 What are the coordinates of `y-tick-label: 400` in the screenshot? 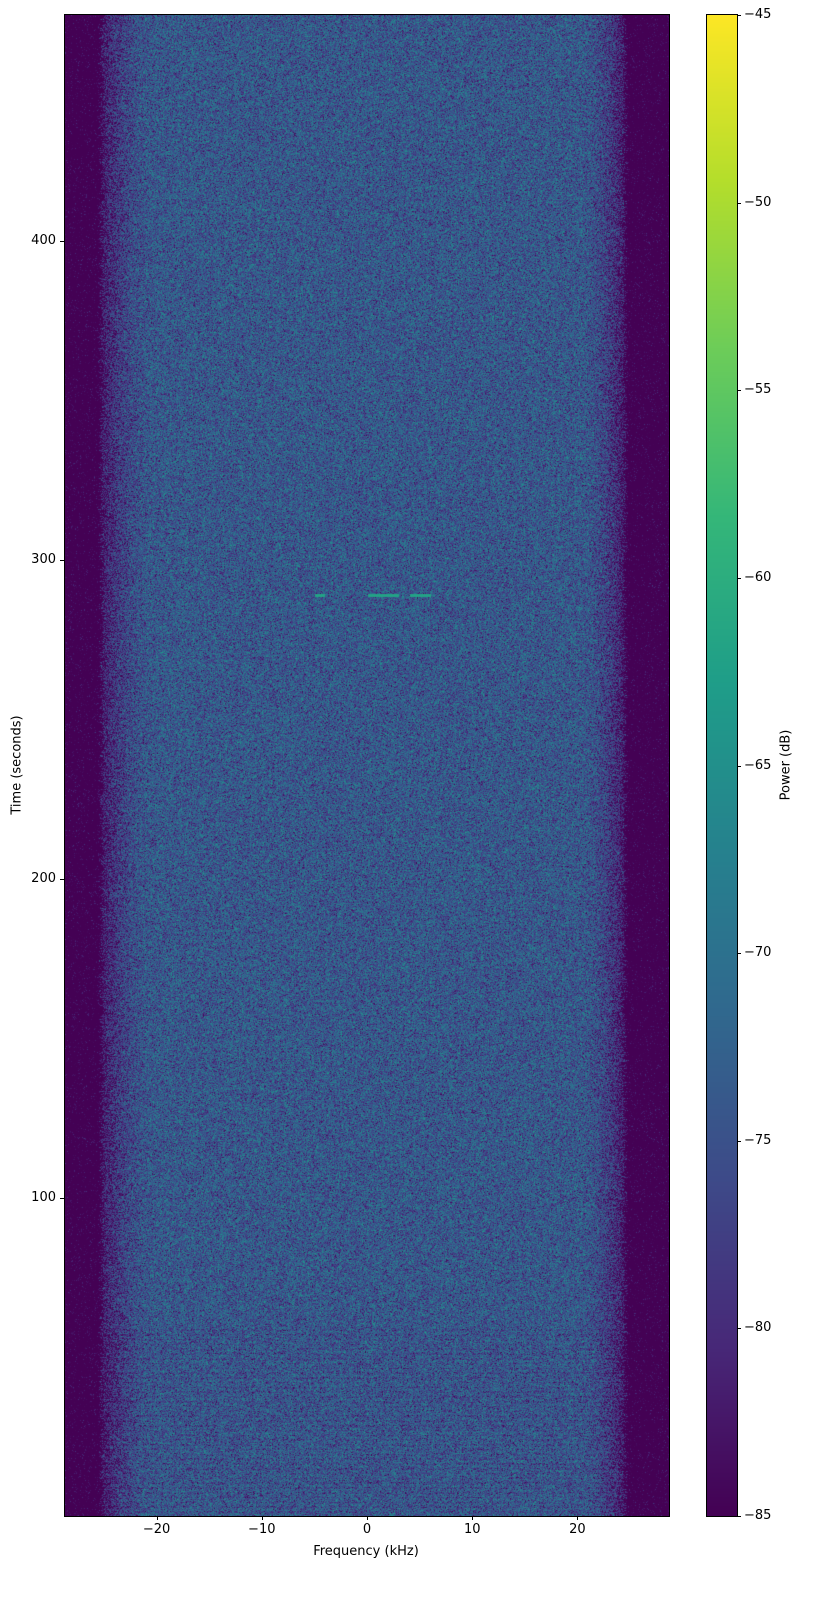 It's located at (43, 240).